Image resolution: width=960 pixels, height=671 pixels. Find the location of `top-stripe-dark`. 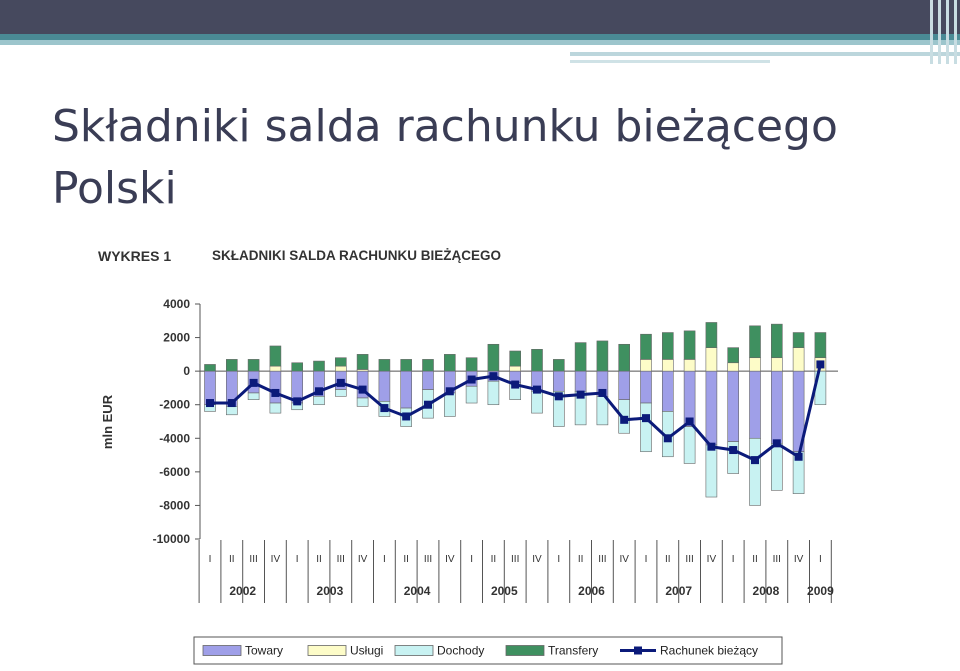

top-stripe-dark is located at coordinates (480, 37).